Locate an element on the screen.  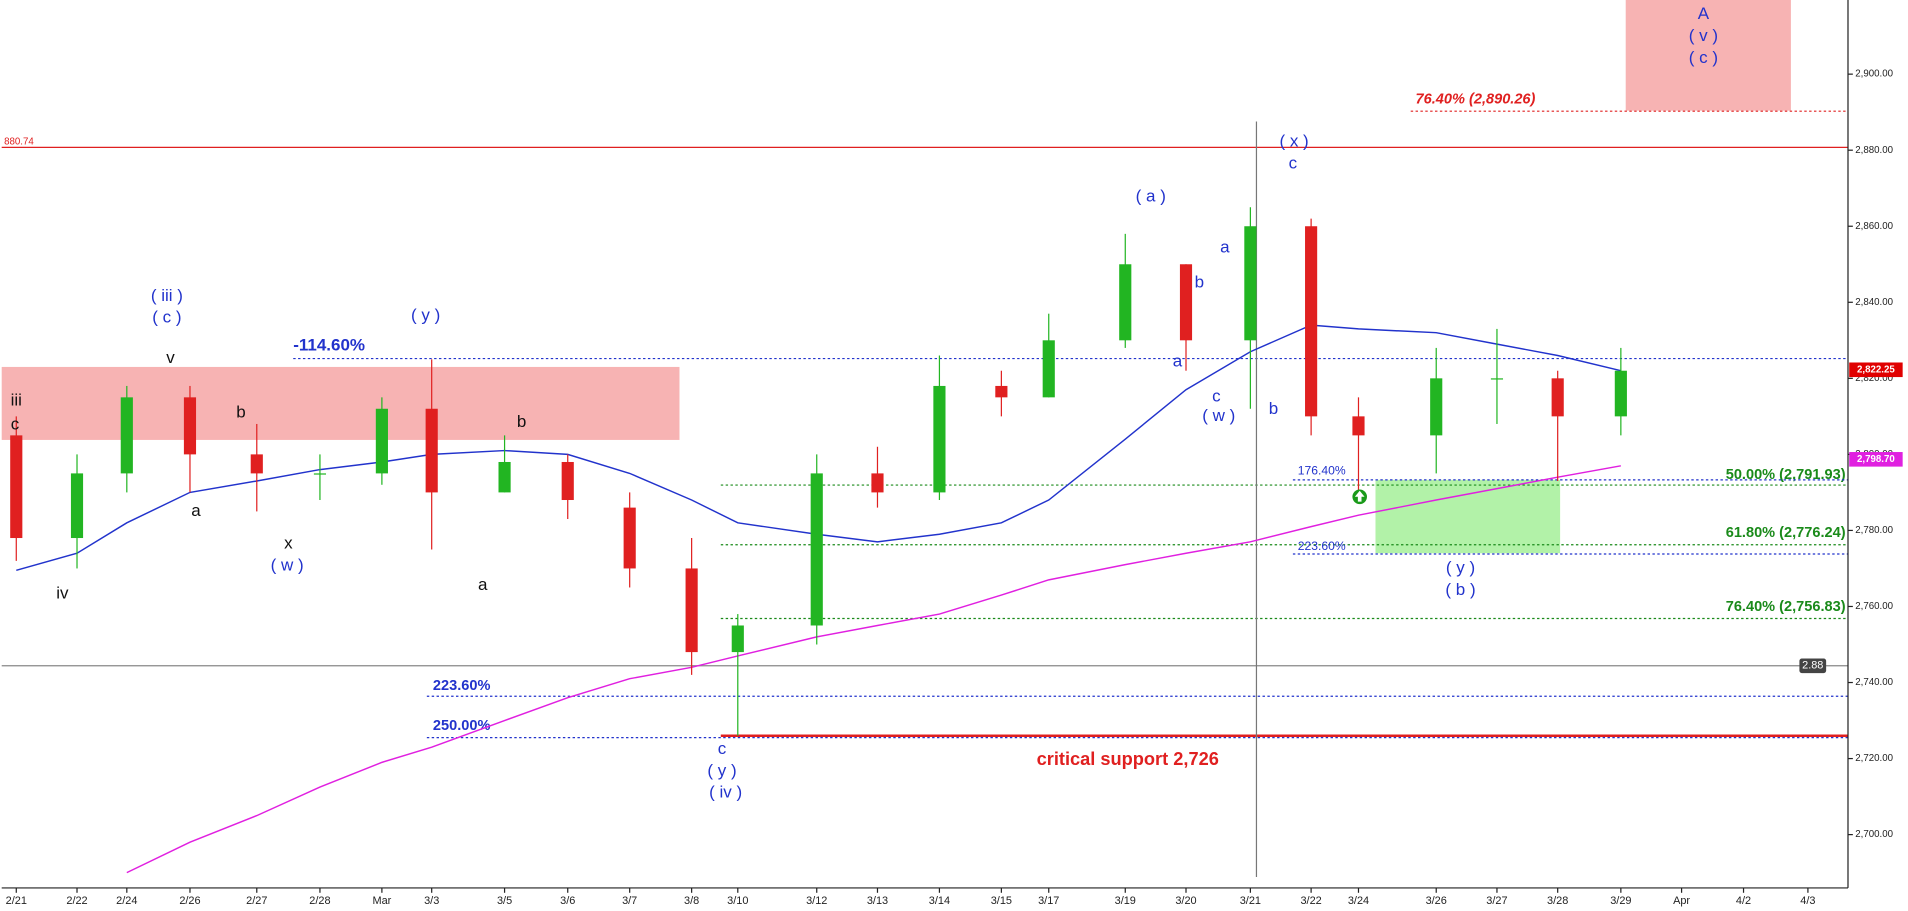
x-tick-label: 2/26 is located at coordinates (189, 901).